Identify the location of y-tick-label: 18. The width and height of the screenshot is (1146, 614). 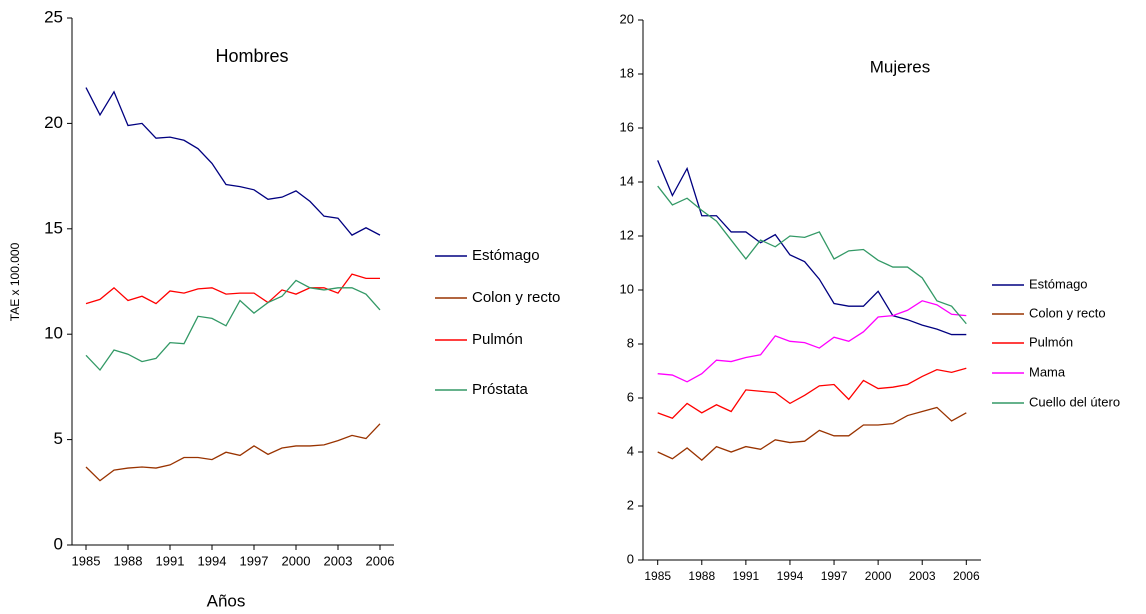
(627, 72).